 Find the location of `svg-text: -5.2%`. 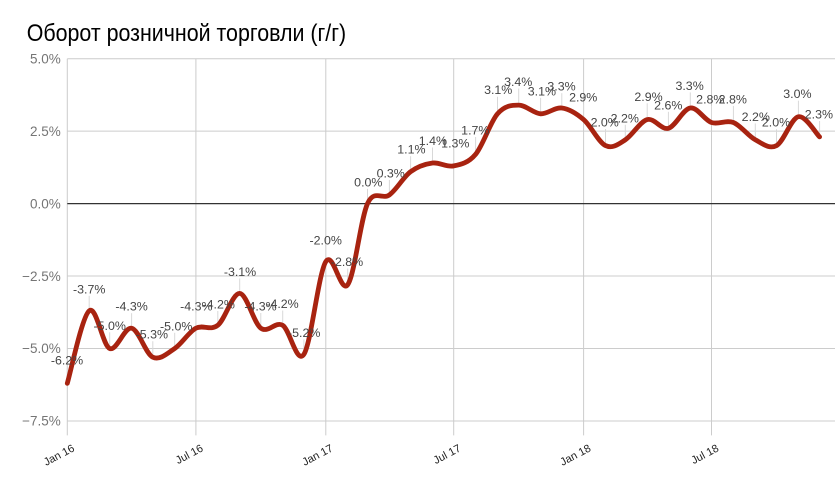

svg-text: -5.2% is located at coordinates (304, 333).